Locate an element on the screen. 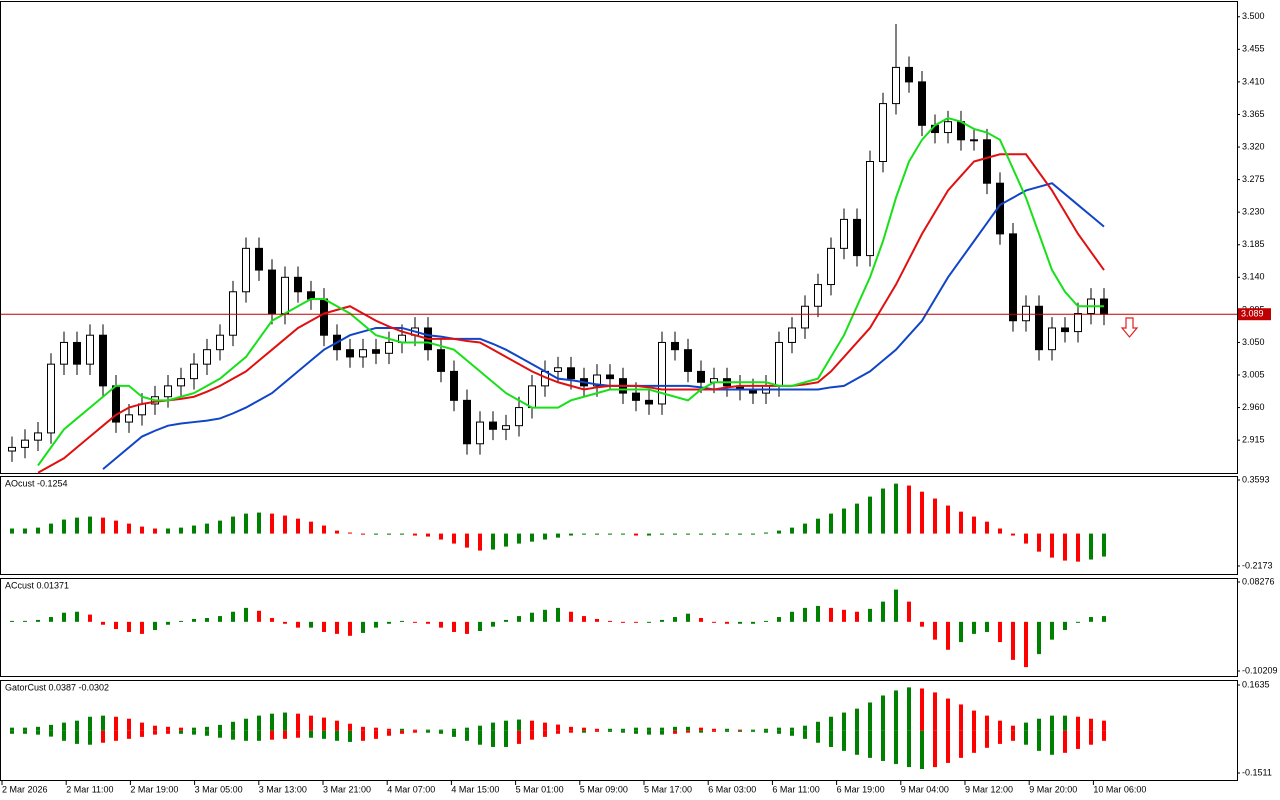  x-tick-label: 5 Mar 17:00 is located at coordinates (668, 789).